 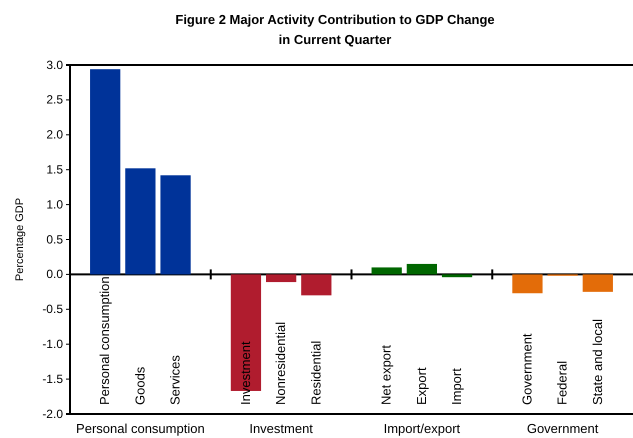 What do you see at coordinates (53, 344) in the screenshot?
I see `y-tick-label: -1.0` at bounding box center [53, 344].